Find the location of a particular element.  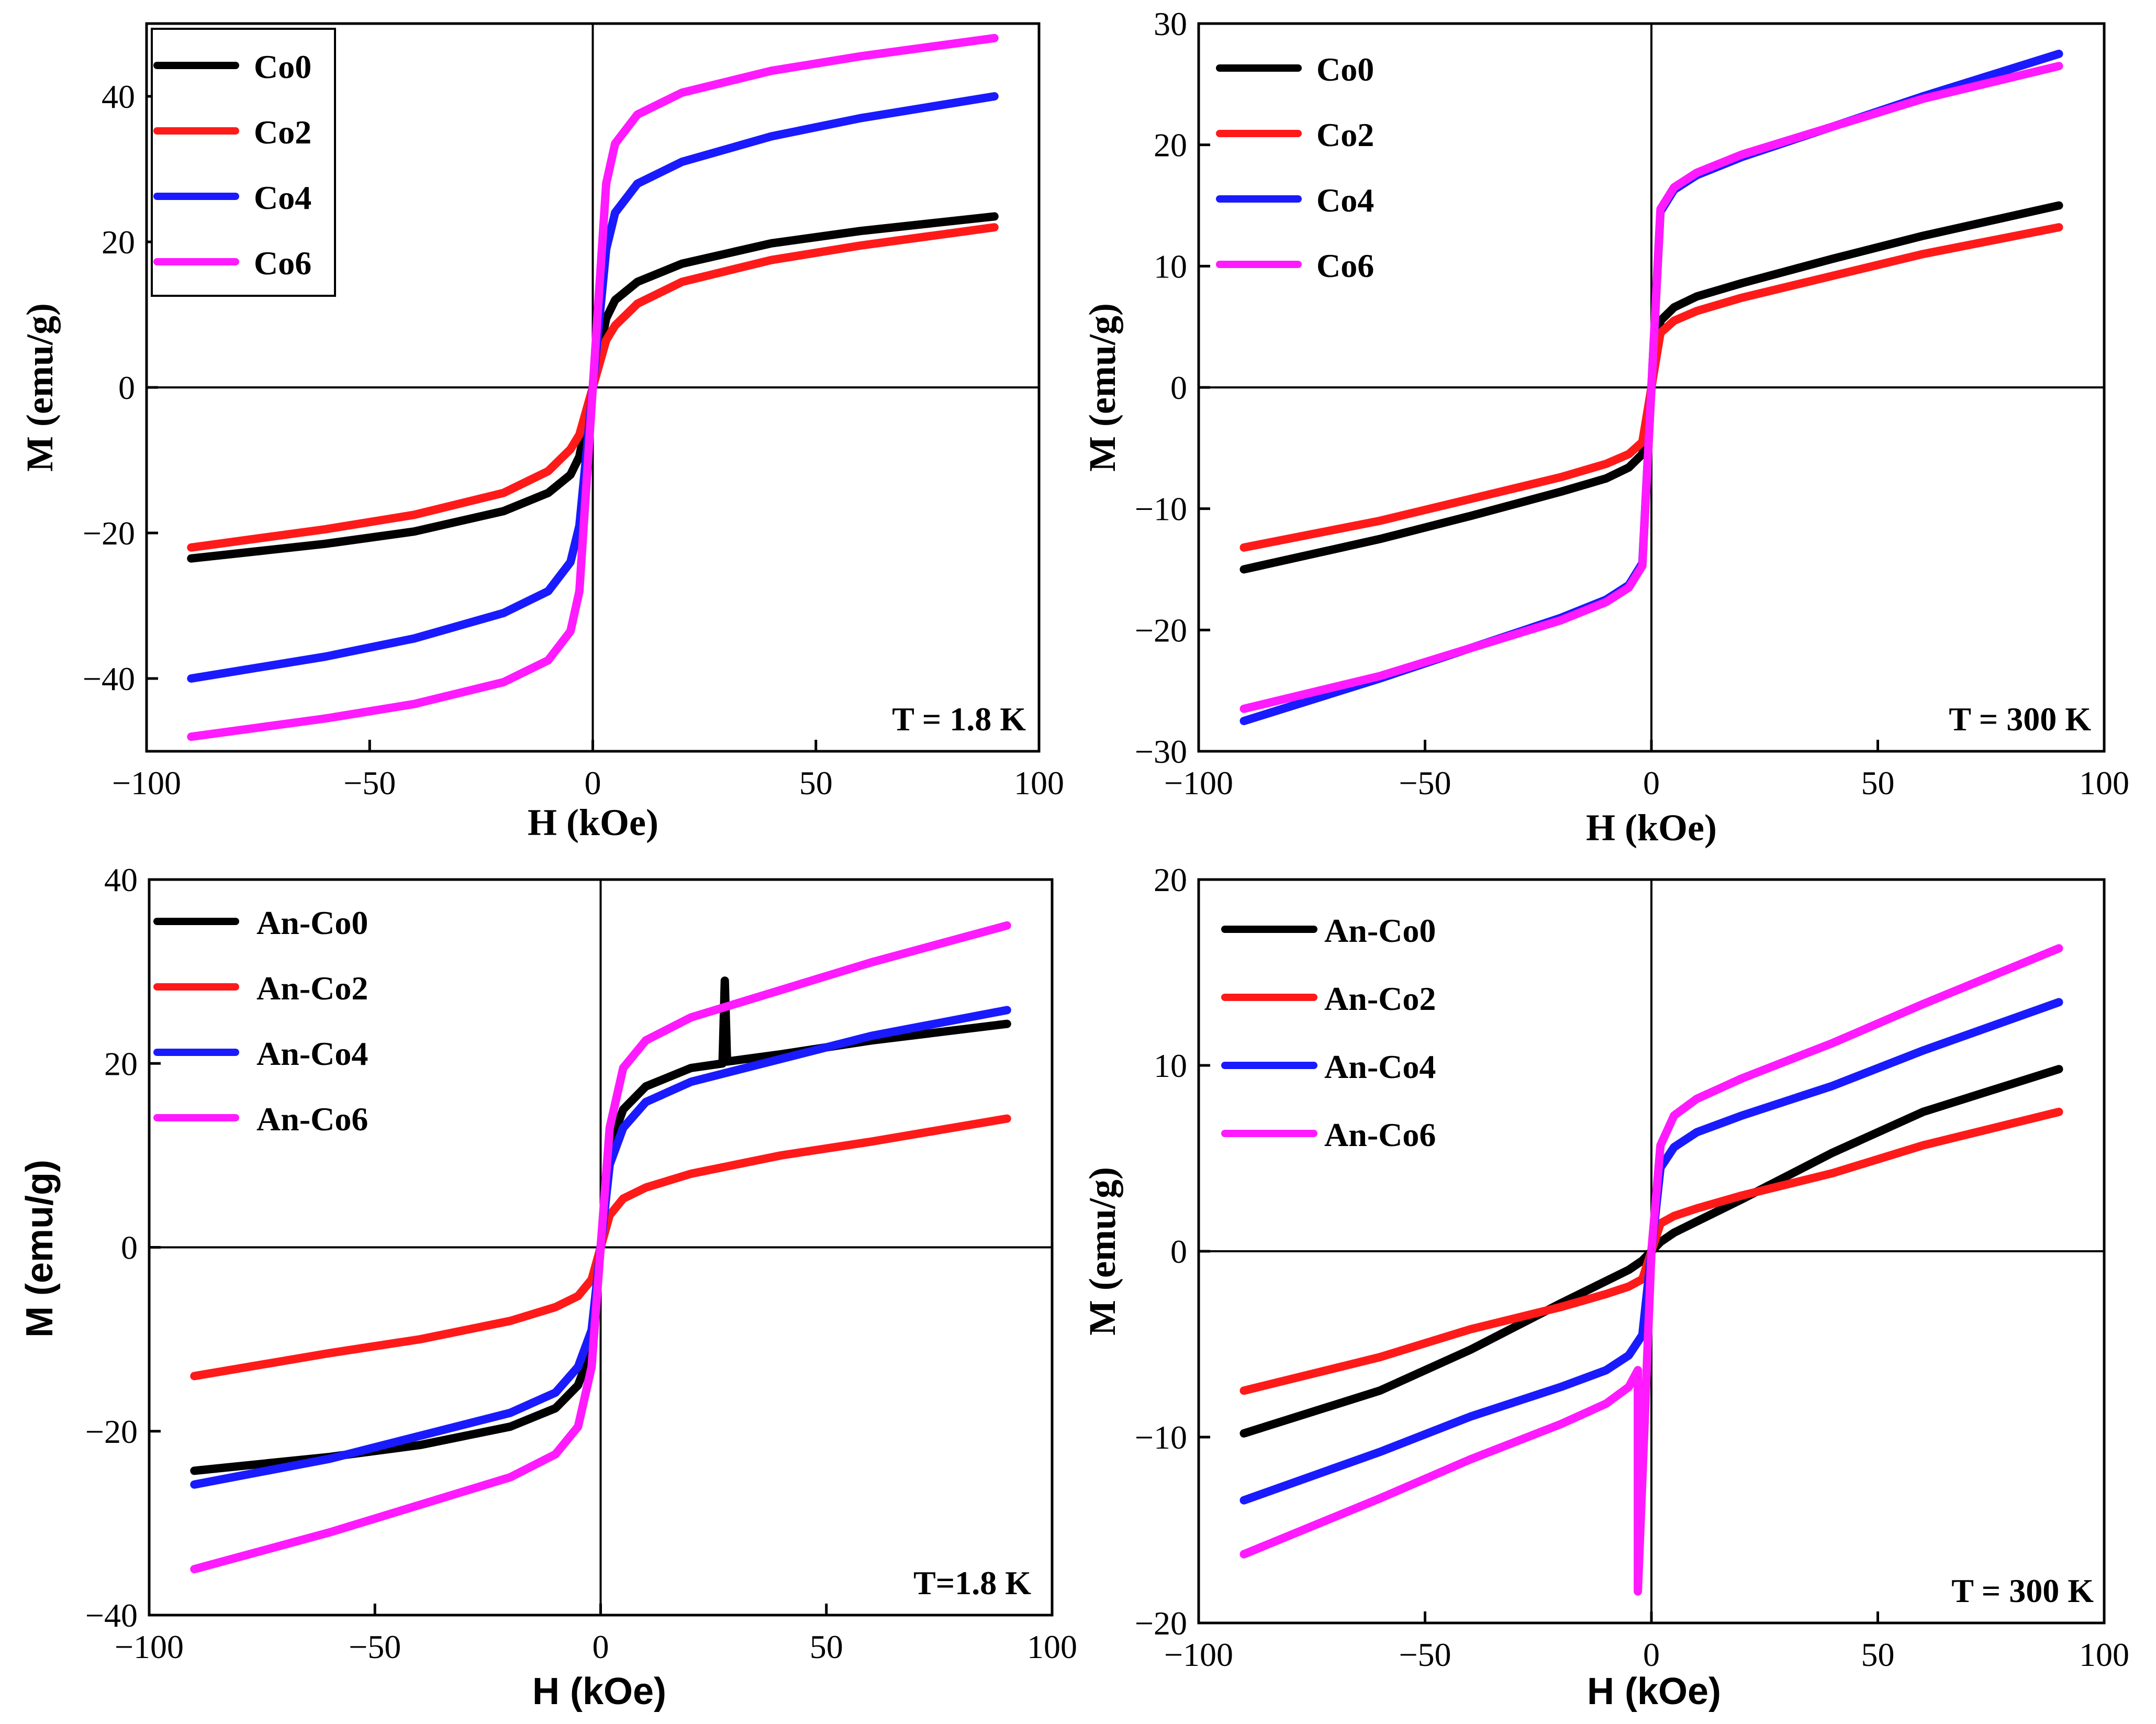

temperature-label: T = 1.8 K is located at coordinates (959, 719).